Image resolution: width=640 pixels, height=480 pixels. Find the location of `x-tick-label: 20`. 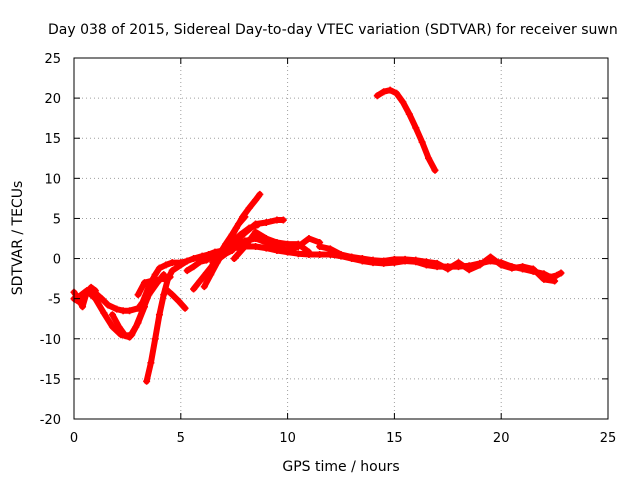

x-tick-label: 20 is located at coordinates (501, 438).